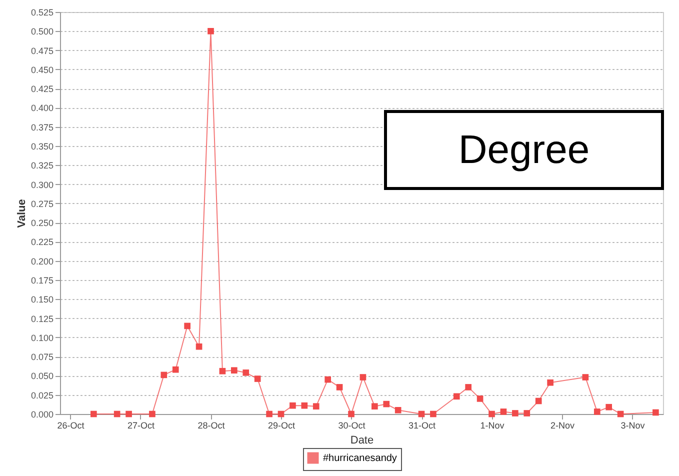  Describe the element at coordinates (212, 425) in the screenshot. I see `x-tick-label: 28-Oct` at that location.